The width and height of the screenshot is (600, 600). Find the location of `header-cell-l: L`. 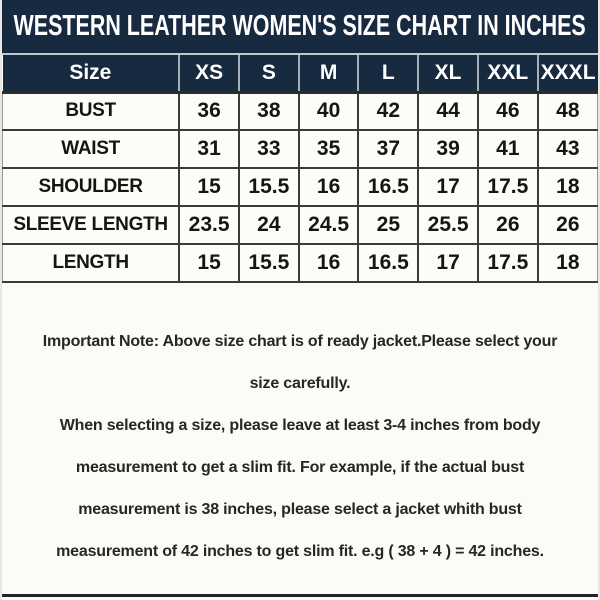

header-cell-l: L is located at coordinates (388, 74).